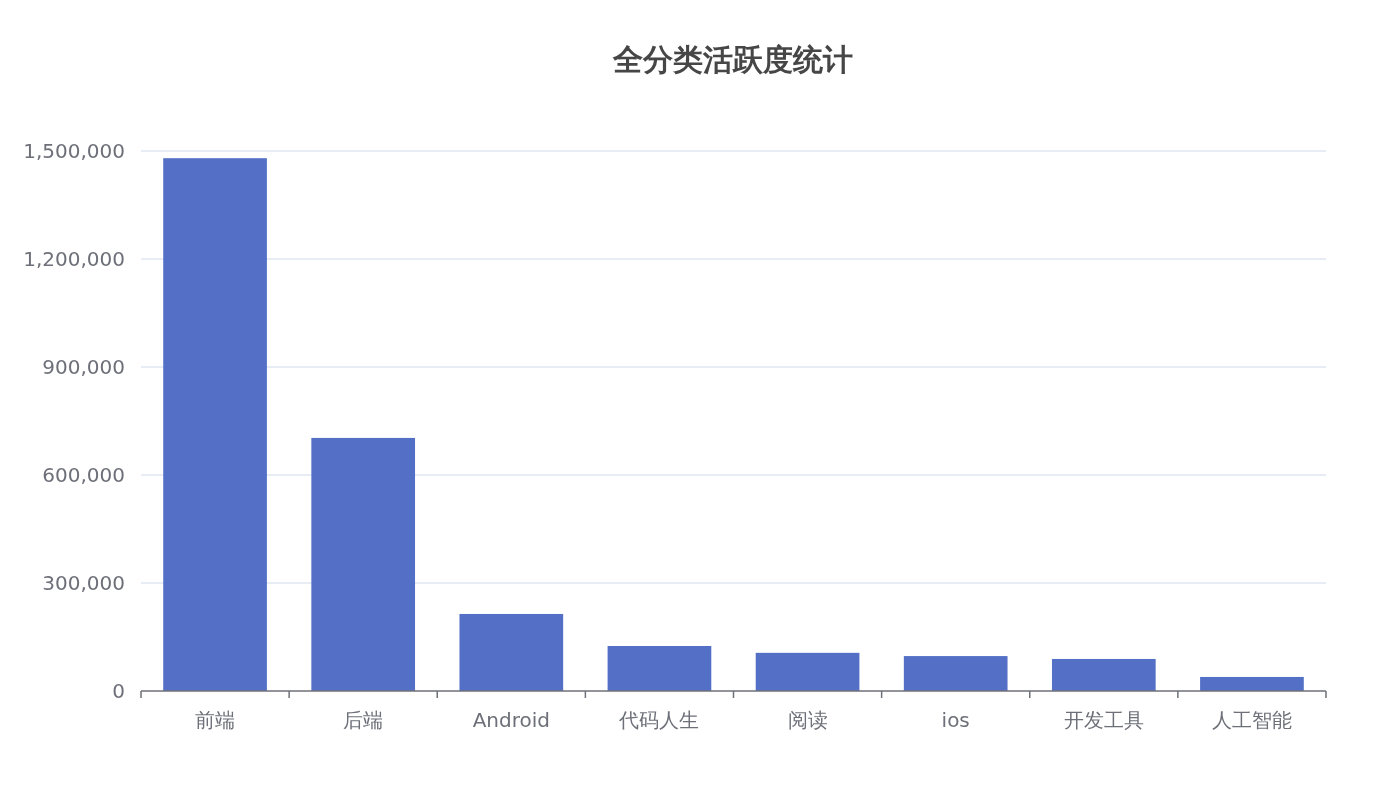 This screenshot has width=1400, height=808. Describe the element at coordinates (83, 367) in the screenshot. I see `y-tick-label: 900,000` at that location.